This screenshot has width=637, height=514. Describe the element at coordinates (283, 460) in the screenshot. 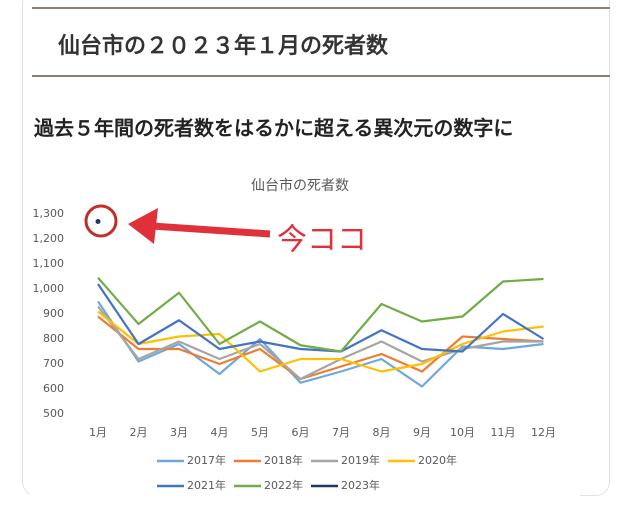

I see `legend-label: 2018年` at that location.